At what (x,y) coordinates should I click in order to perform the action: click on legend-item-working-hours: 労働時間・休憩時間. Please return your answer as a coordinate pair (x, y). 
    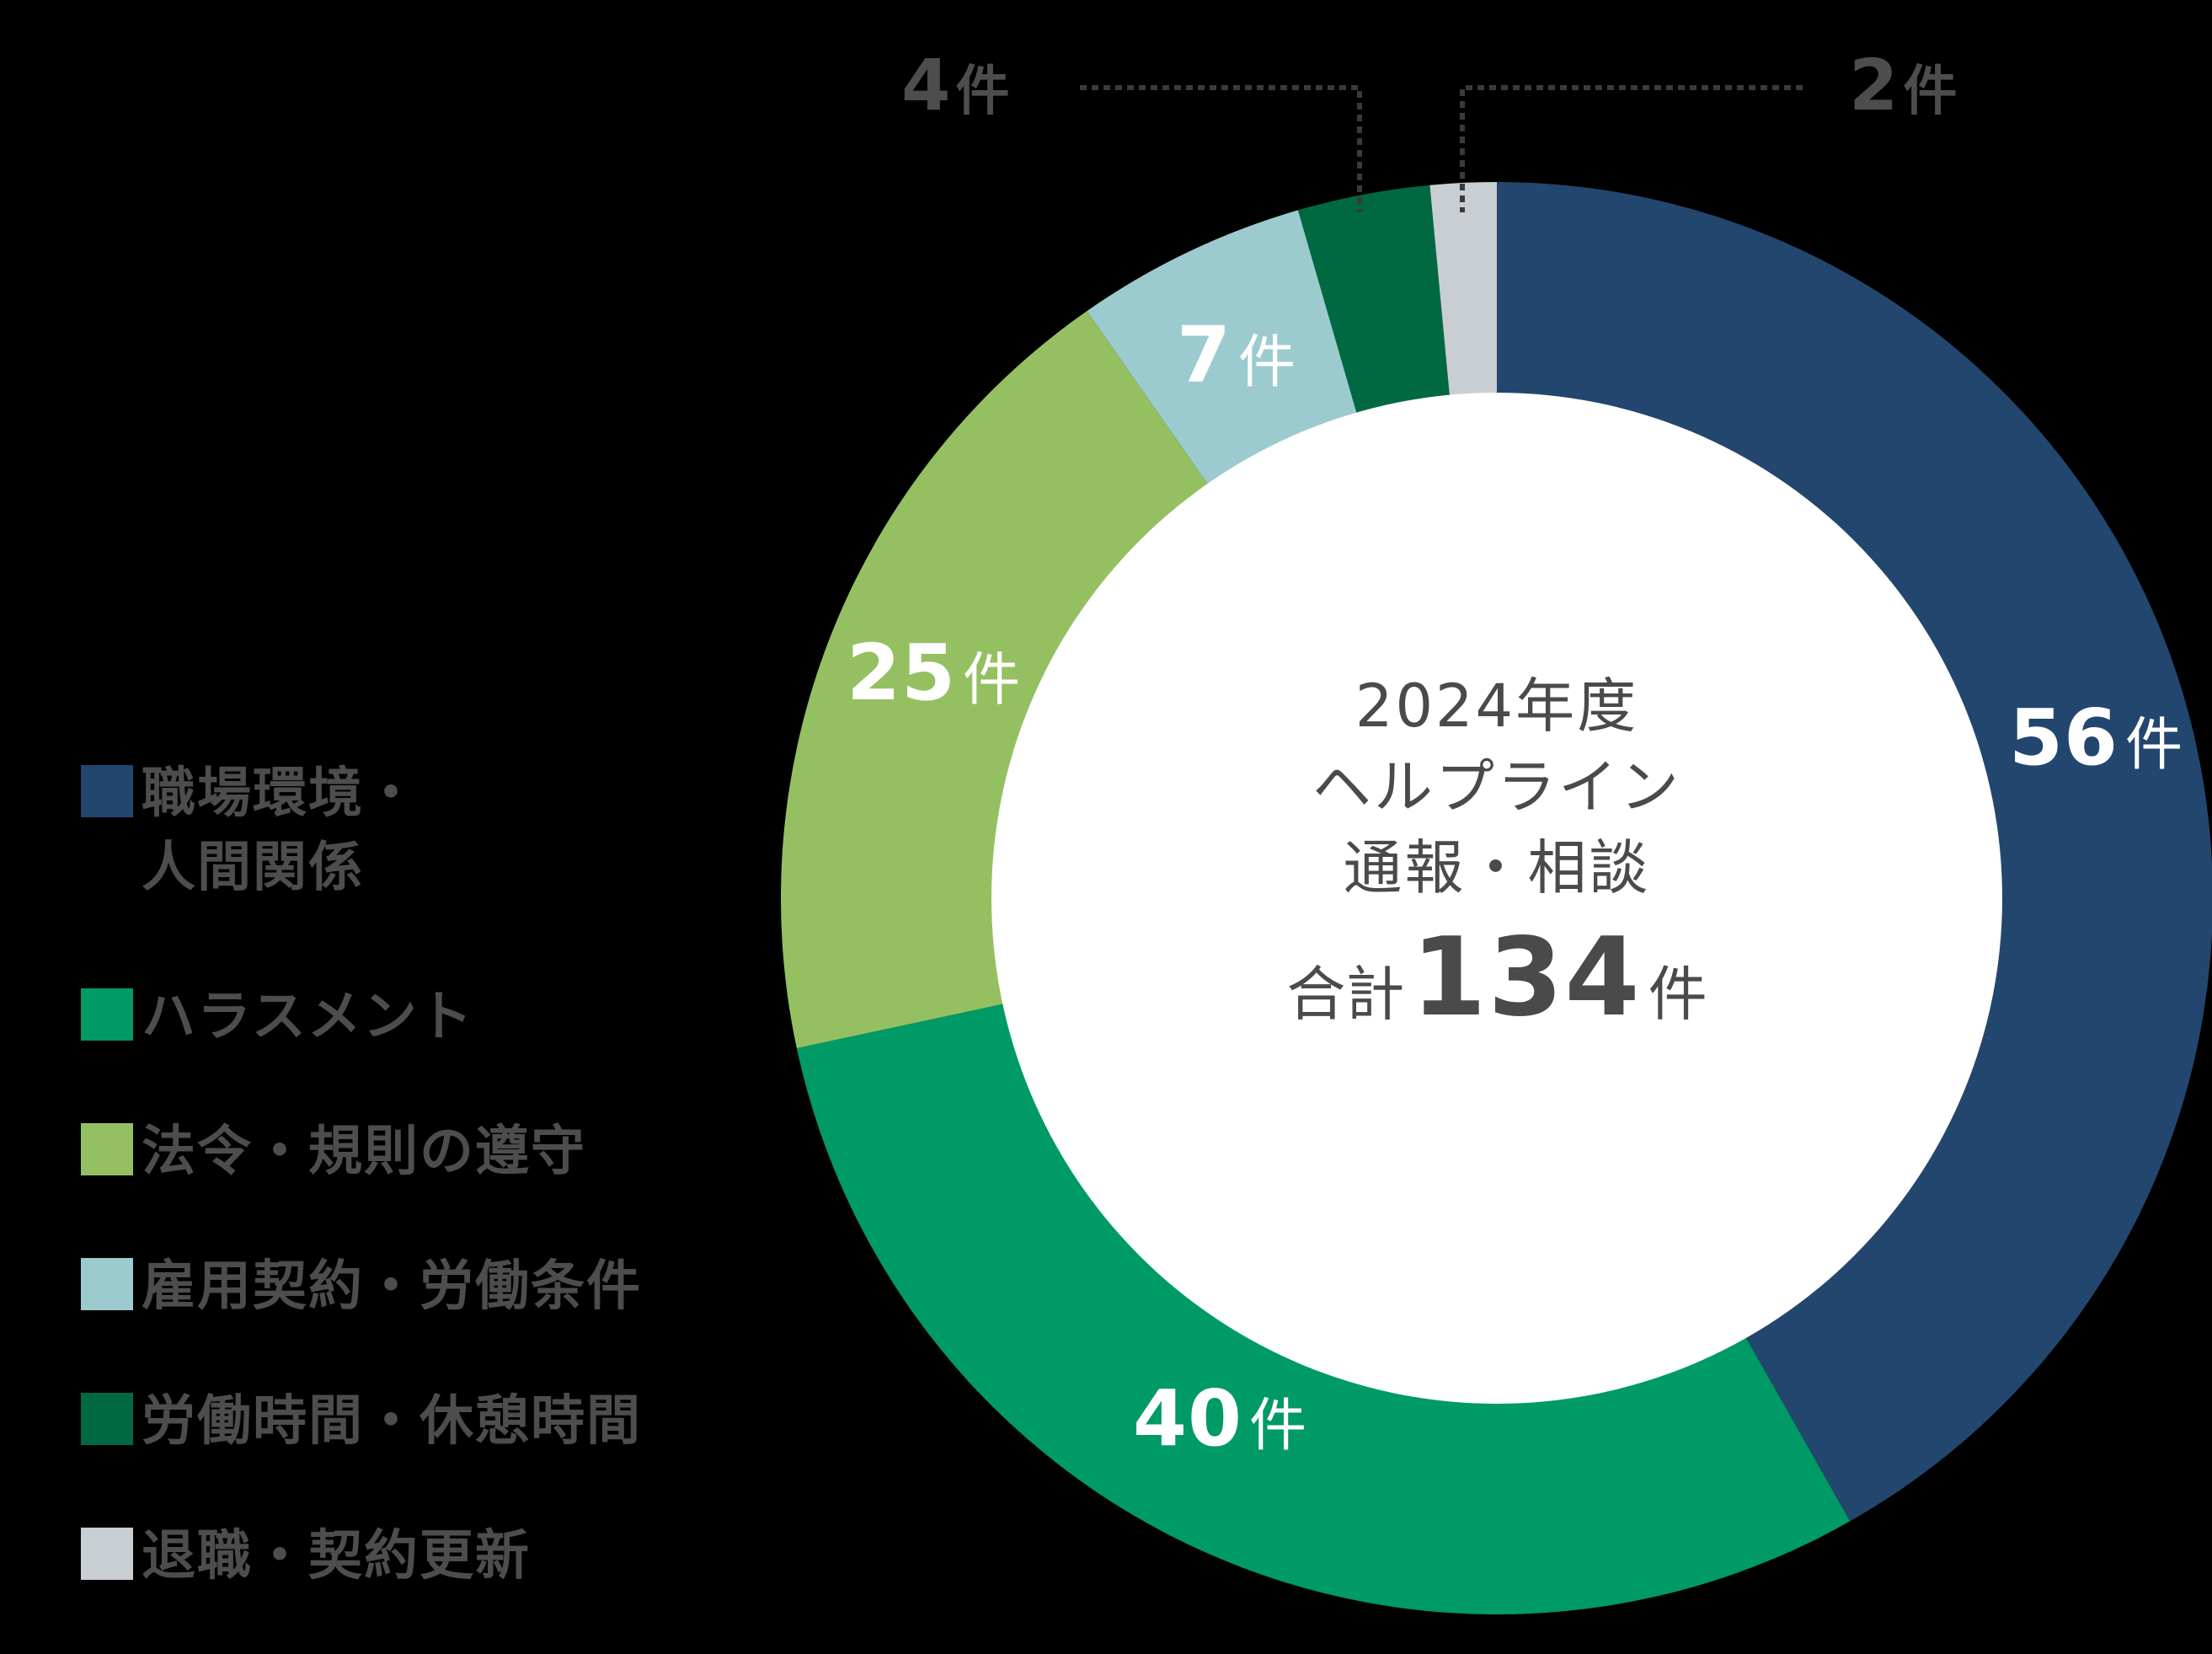
    Looking at the image, I should click on (361, 1451).